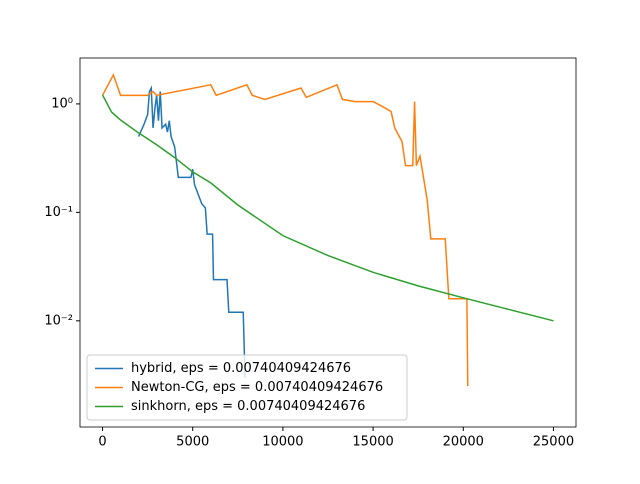 The width and height of the screenshot is (640, 484). What do you see at coordinates (58, 212) in the screenshot?
I see `y-tick-label: 10⁻¹` at bounding box center [58, 212].